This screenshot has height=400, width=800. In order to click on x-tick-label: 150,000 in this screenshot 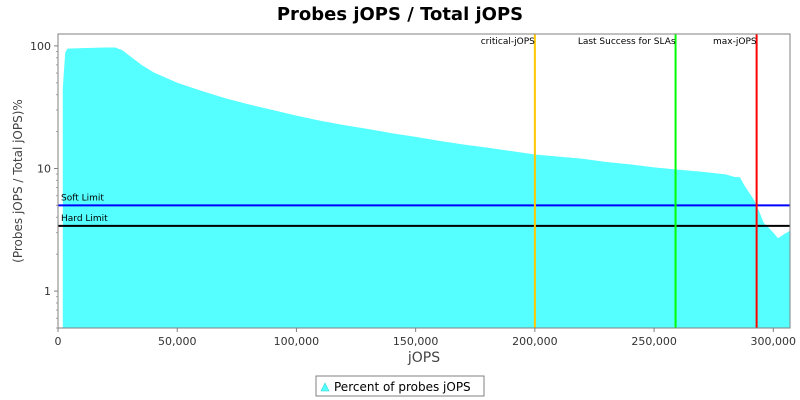, I will do `click(416, 341)`.